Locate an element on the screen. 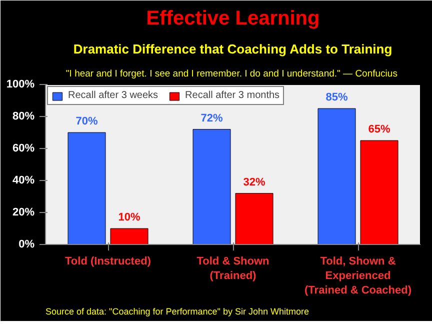  legend-label: Recall after 3 months is located at coordinates (232, 95).